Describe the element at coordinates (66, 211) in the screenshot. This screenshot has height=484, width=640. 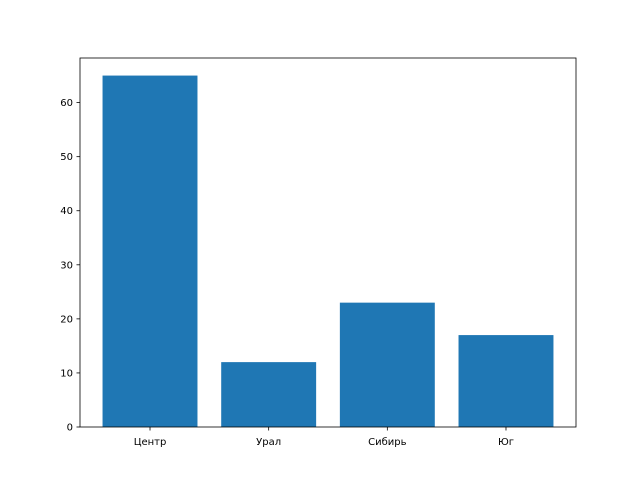
I see `y-tick-label: 40` at that location.